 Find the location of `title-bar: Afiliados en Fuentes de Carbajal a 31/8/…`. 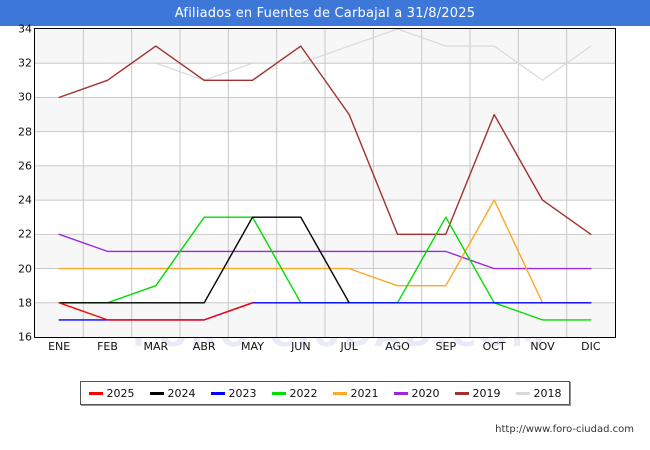

title-bar: Afiliados en Fuentes de Carbajal a 31/8/… is located at coordinates (325, 13).